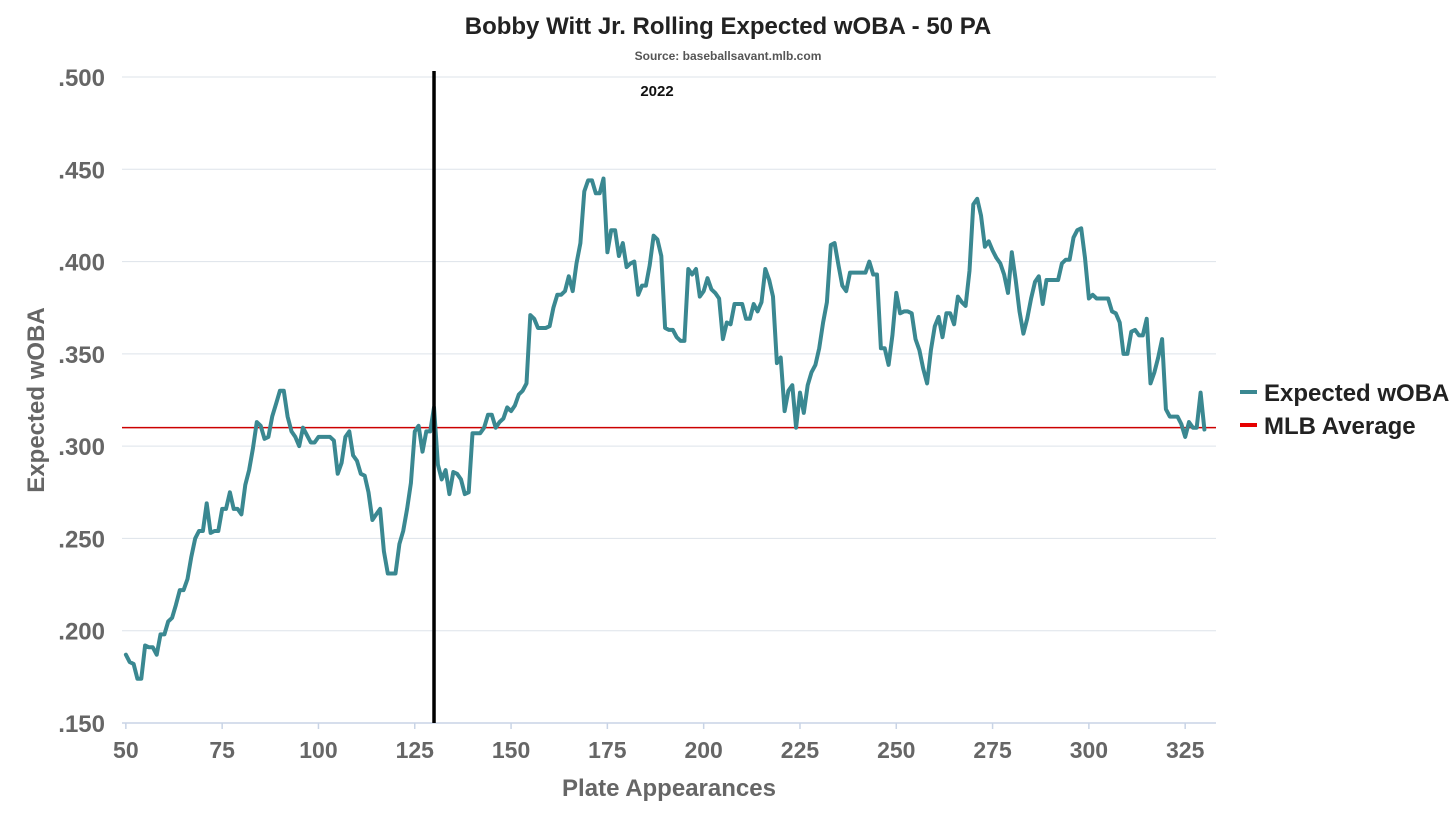 The width and height of the screenshot is (1456, 819). I want to click on legend: Expected wOBA MLB Average, so click(1344, 410).